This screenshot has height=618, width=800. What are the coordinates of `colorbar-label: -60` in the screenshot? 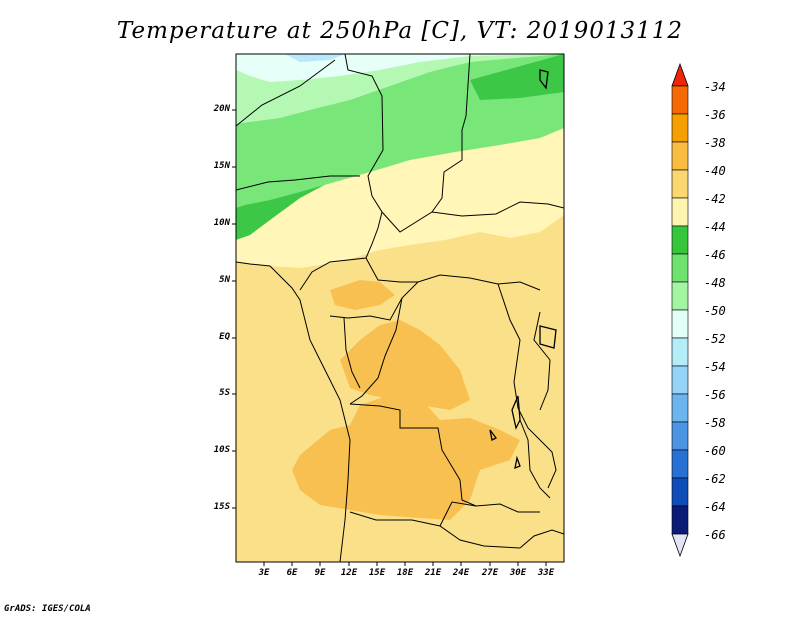 It's located at (715, 451).